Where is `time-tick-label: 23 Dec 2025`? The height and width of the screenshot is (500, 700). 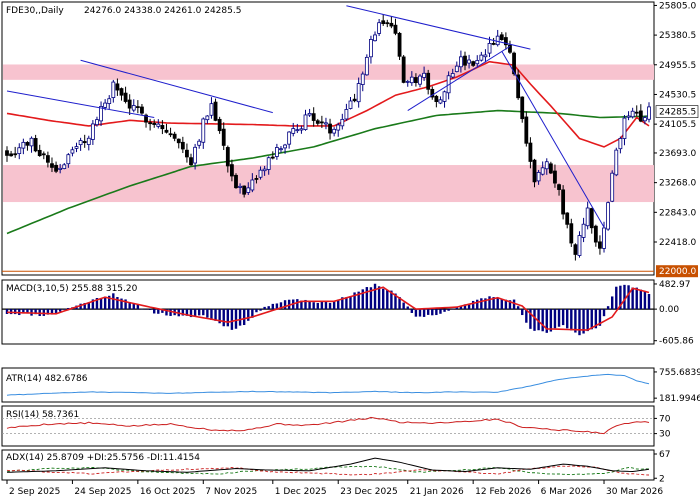 time-tick-label: 23 Dec 2025 is located at coordinates (369, 492).